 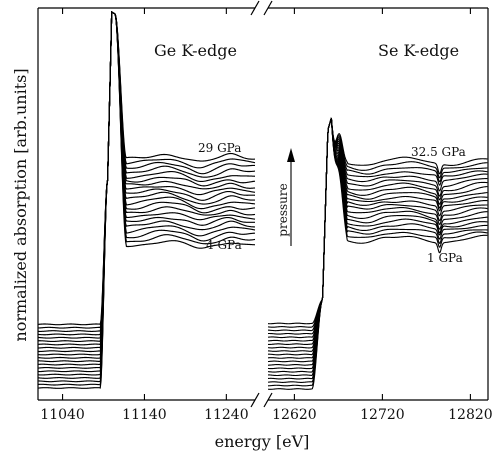 I want to click on x-tick-label: 12620, so click(x=294, y=415).